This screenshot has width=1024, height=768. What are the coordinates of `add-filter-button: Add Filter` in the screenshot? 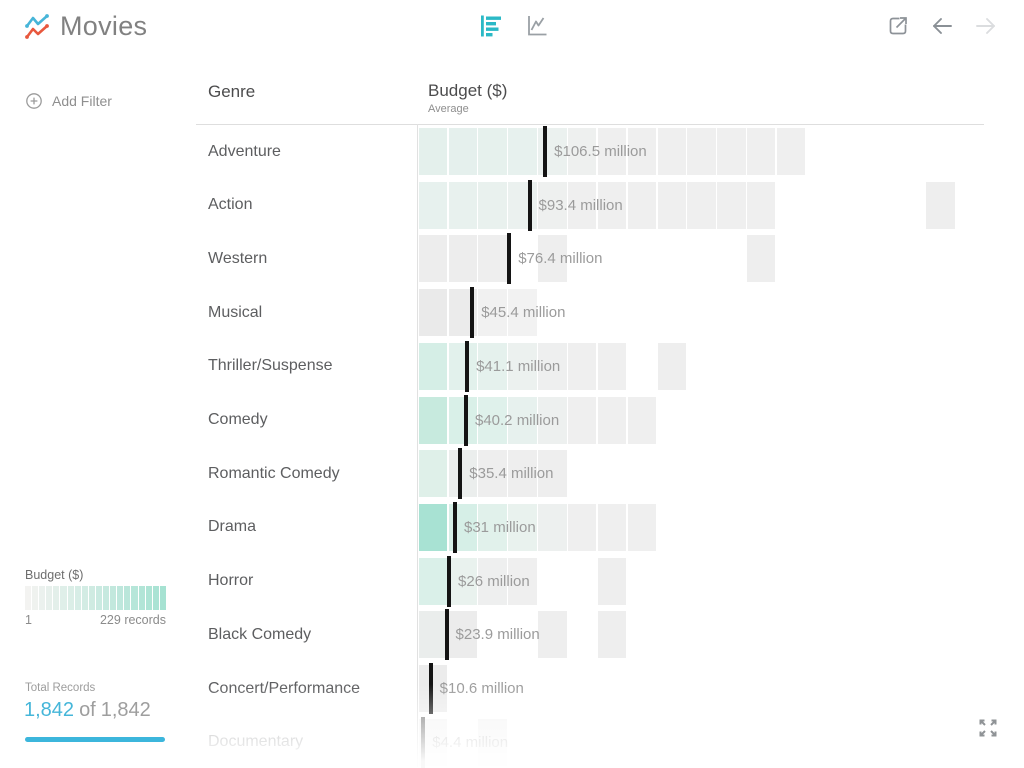 It's located at (68, 101).